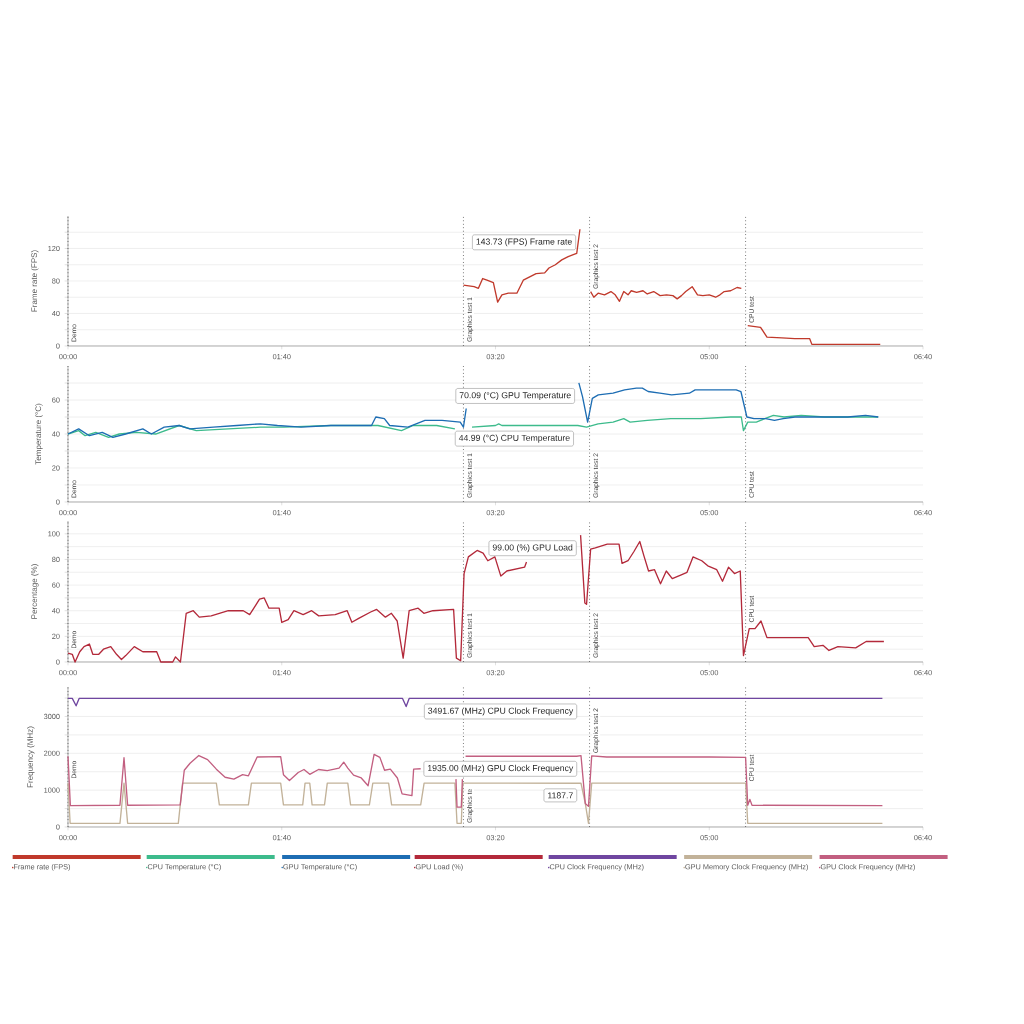 This screenshot has height=1024, width=1024. What do you see at coordinates (560, 795) in the screenshot?
I see `annotation: 1187.7` at bounding box center [560, 795].